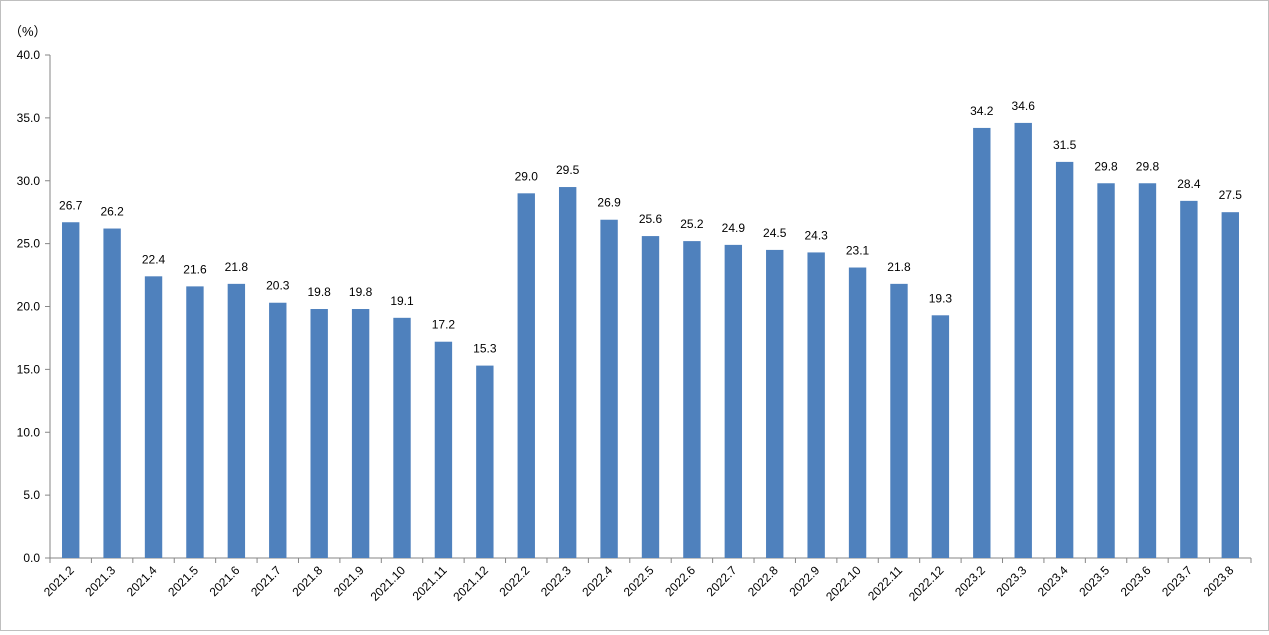 The image size is (1269, 635). I want to click on data-label: 17.2, so click(444, 325).